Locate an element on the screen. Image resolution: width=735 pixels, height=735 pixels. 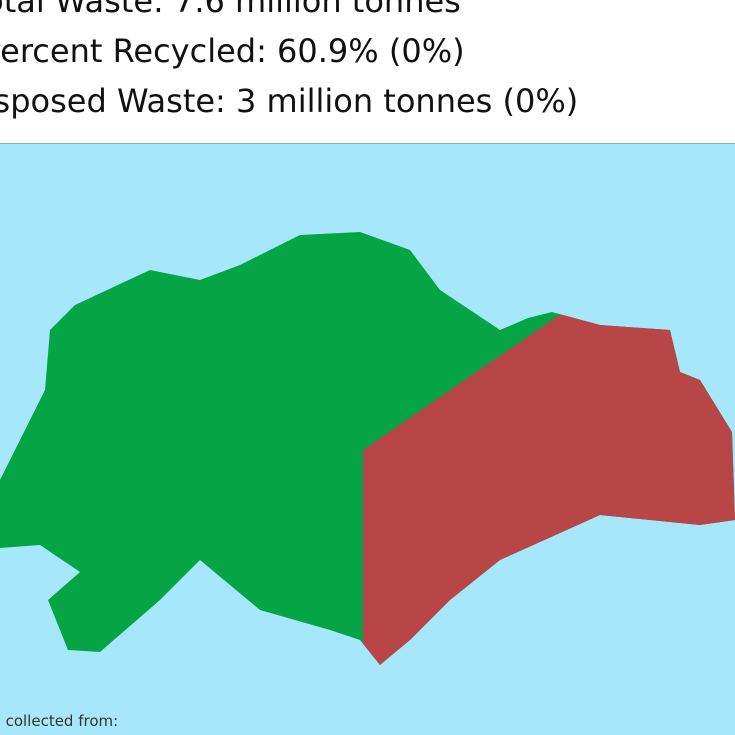
total-waste: Total Waste: 7.6 million tonnes is located at coordinates (230, 10).